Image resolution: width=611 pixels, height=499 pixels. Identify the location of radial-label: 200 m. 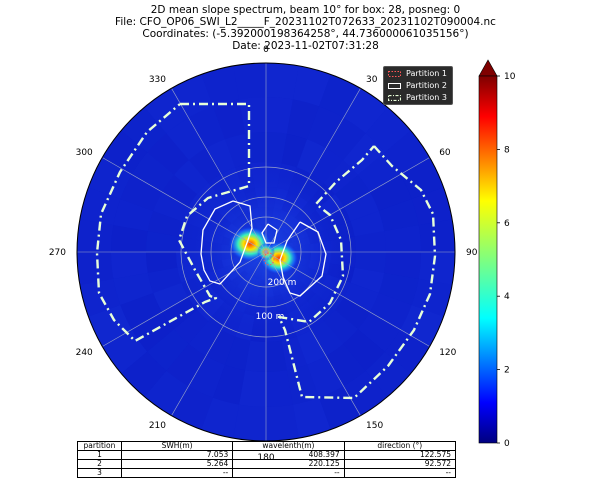
(282, 283).